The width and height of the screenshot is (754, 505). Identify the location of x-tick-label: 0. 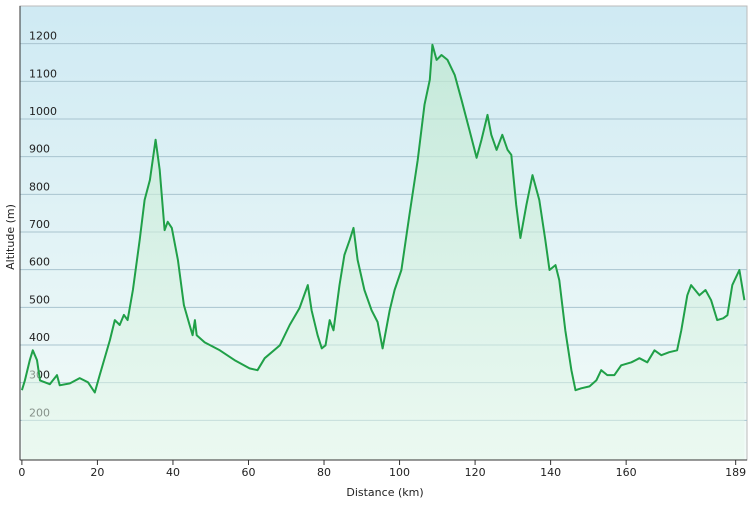
(21, 472).